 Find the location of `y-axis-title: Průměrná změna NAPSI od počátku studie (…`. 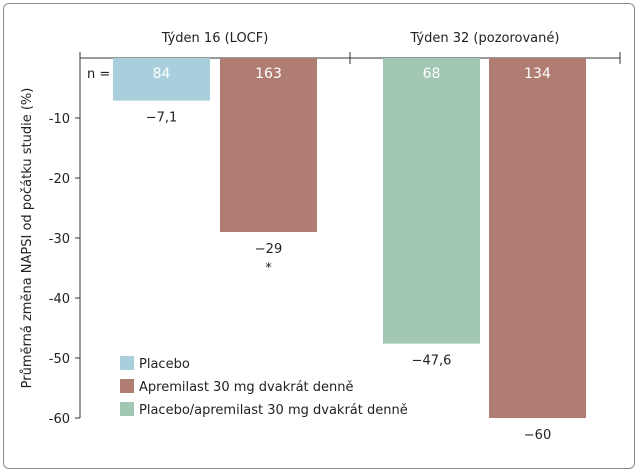

y-axis-title: Průměrná změna NAPSI od počátku studie (… is located at coordinates (27, 238).